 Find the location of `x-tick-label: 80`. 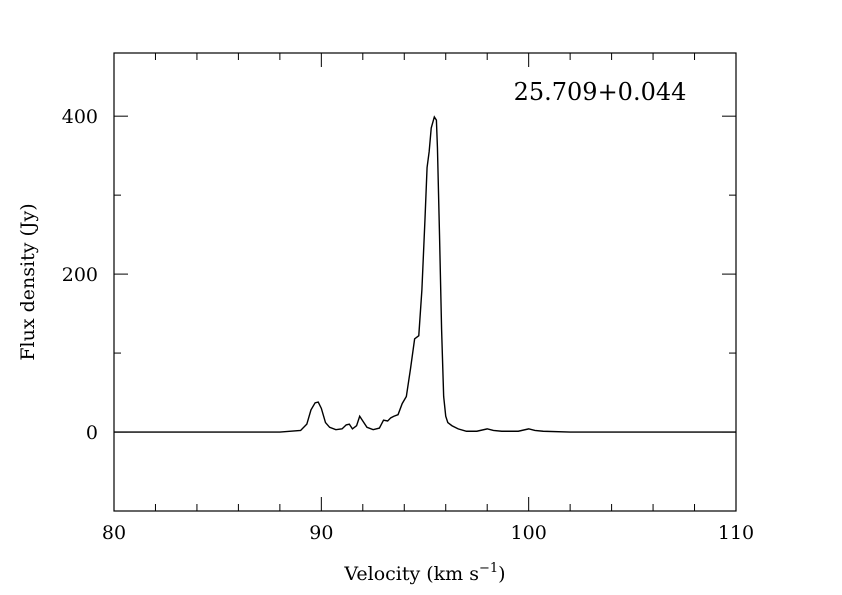

x-tick-label: 80 is located at coordinates (114, 533).